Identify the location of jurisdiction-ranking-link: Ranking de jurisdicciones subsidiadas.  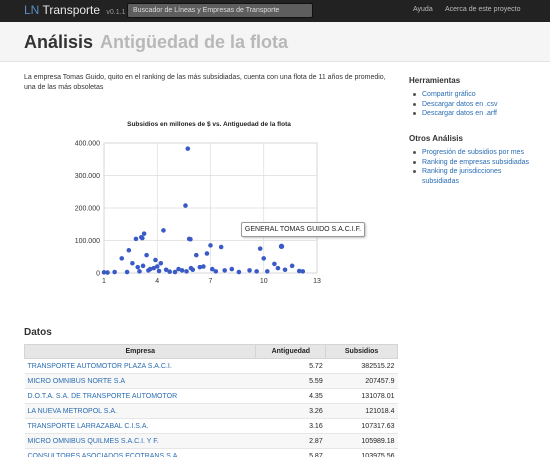
(472, 176).